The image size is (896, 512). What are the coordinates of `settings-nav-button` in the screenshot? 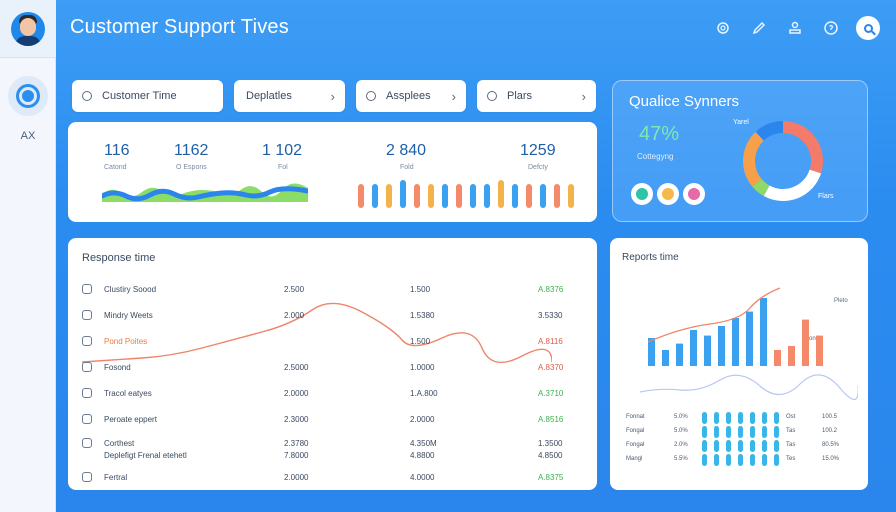 It's located at (28, 96).